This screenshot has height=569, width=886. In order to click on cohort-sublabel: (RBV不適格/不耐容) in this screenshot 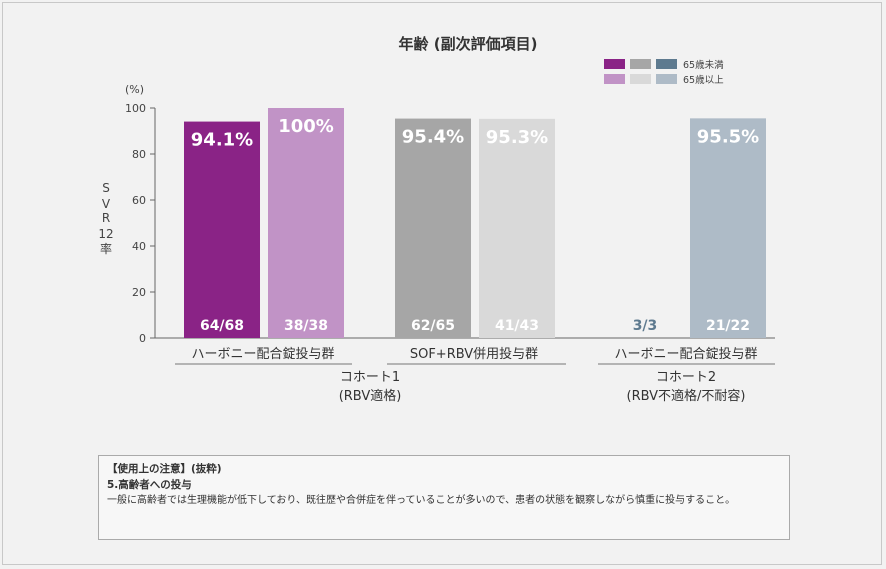, I will do `click(686, 396)`.